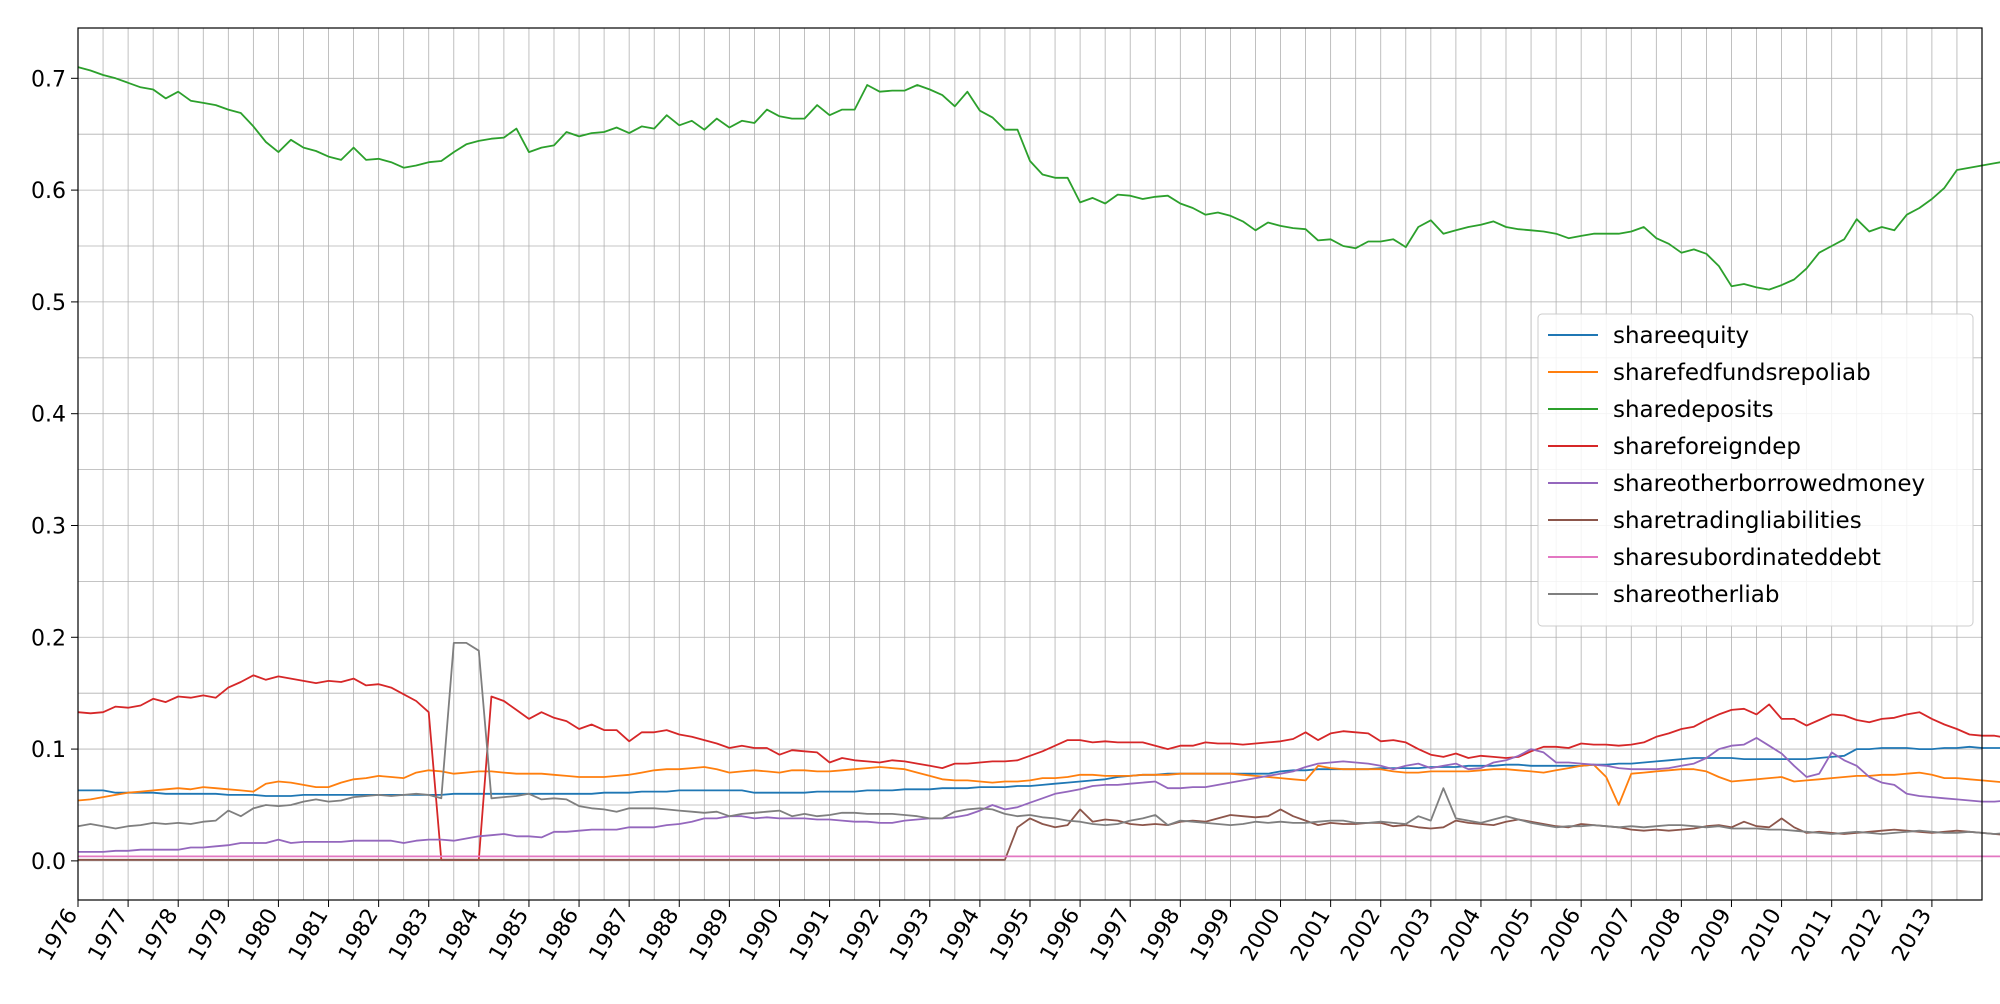 This screenshot has height=1004, width=2000. What do you see at coordinates (1311, 935) in the screenshot?
I see `x-tick-label: 2001` at bounding box center [1311, 935].